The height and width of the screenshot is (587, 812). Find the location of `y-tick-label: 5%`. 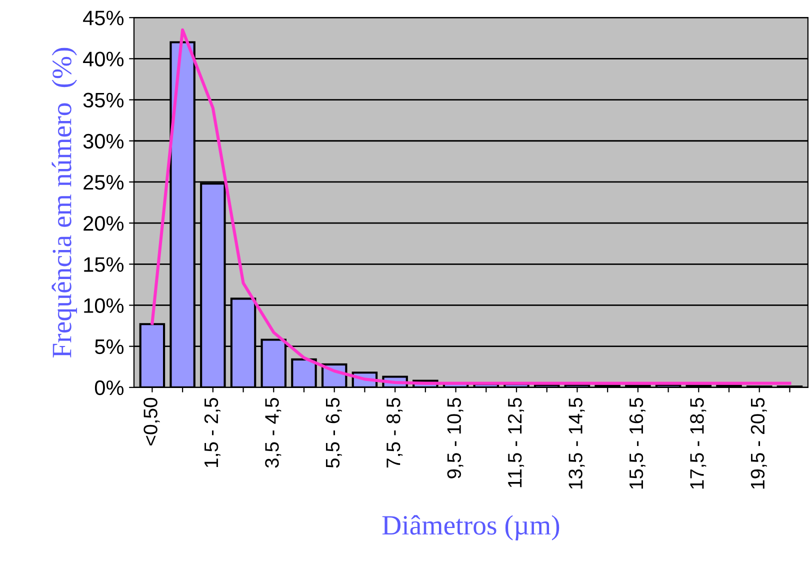

y-tick-label: 5% is located at coordinates (109, 346).